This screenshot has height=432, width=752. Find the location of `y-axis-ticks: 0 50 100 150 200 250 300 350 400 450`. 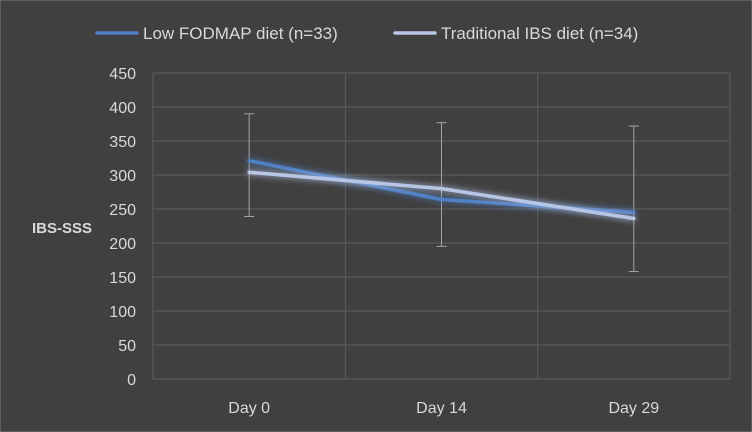

y-axis-ticks: 0 50 100 150 200 250 300 350 400 450 is located at coordinates (122, 227).